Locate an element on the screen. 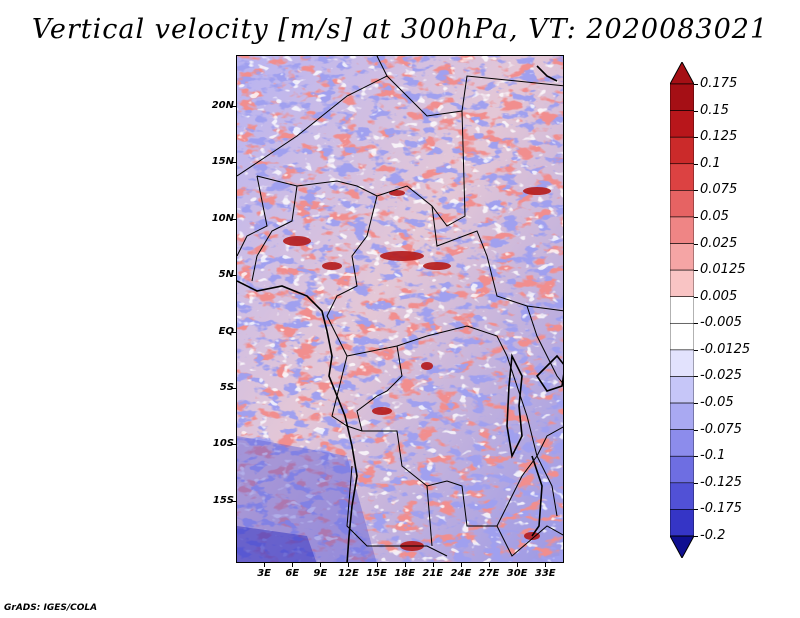 The image size is (800, 618). grads-credit: GrADS: IGES/COLA is located at coordinates (51, 608).